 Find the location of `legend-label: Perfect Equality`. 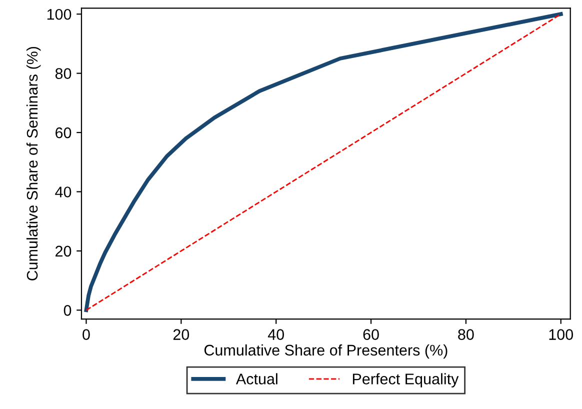

legend-label: Perfect Equality is located at coordinates (405, 380).